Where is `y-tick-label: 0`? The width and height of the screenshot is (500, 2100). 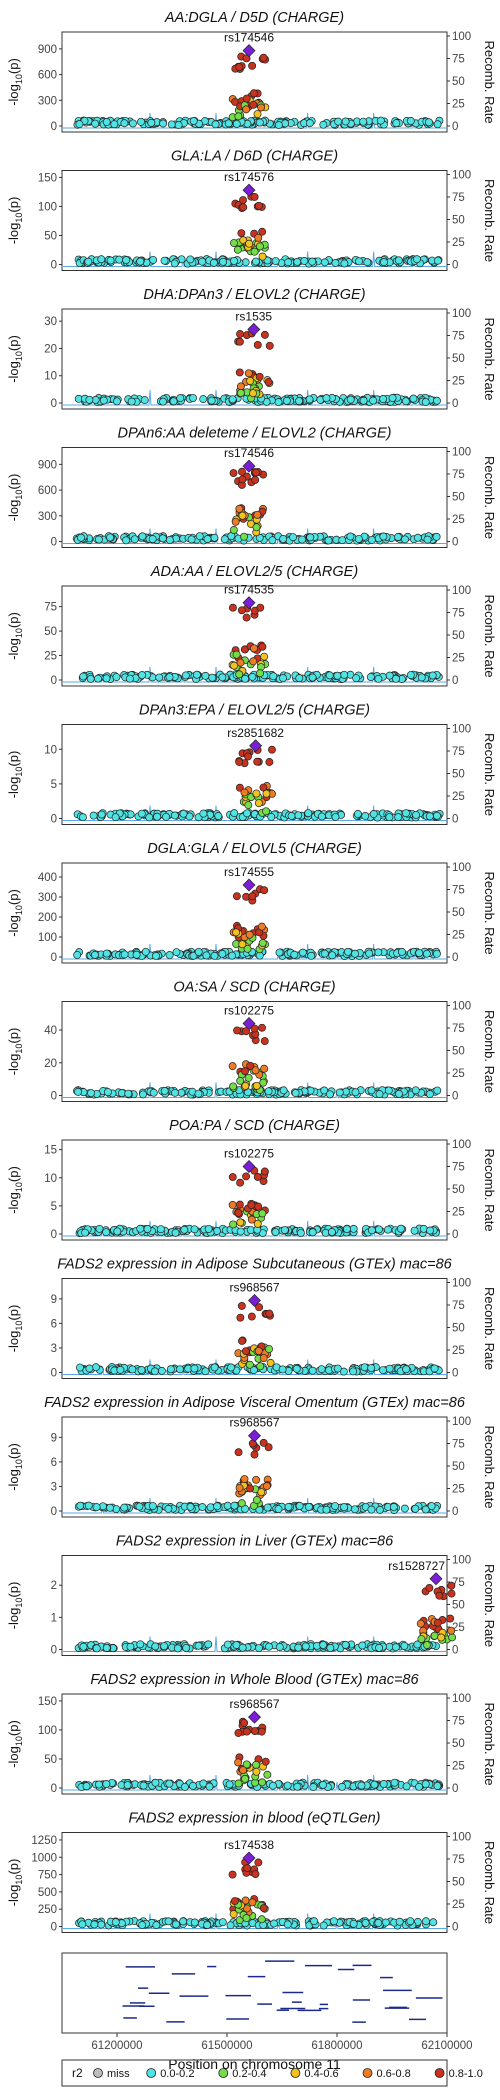 y-tick-label: 0 is located at coordinates (54, 1651).